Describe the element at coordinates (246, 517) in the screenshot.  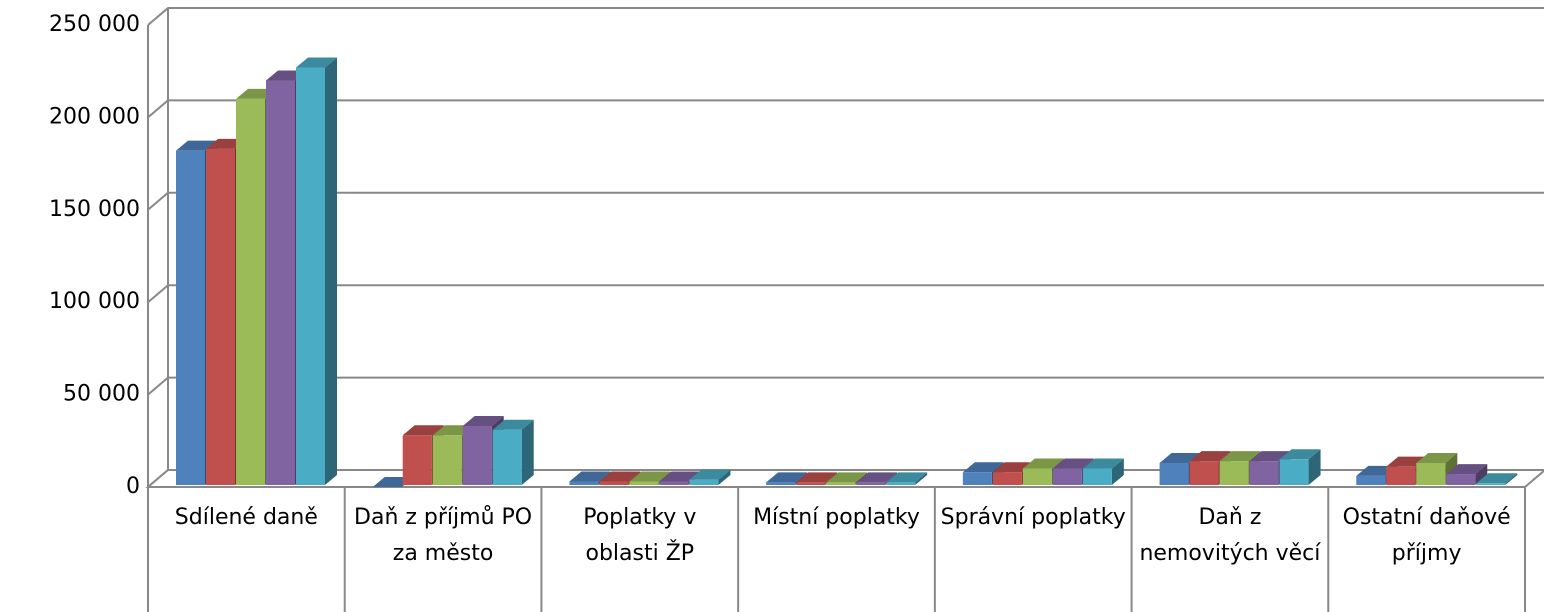
I see `x-tick-label: Sdílené daně` at that location.